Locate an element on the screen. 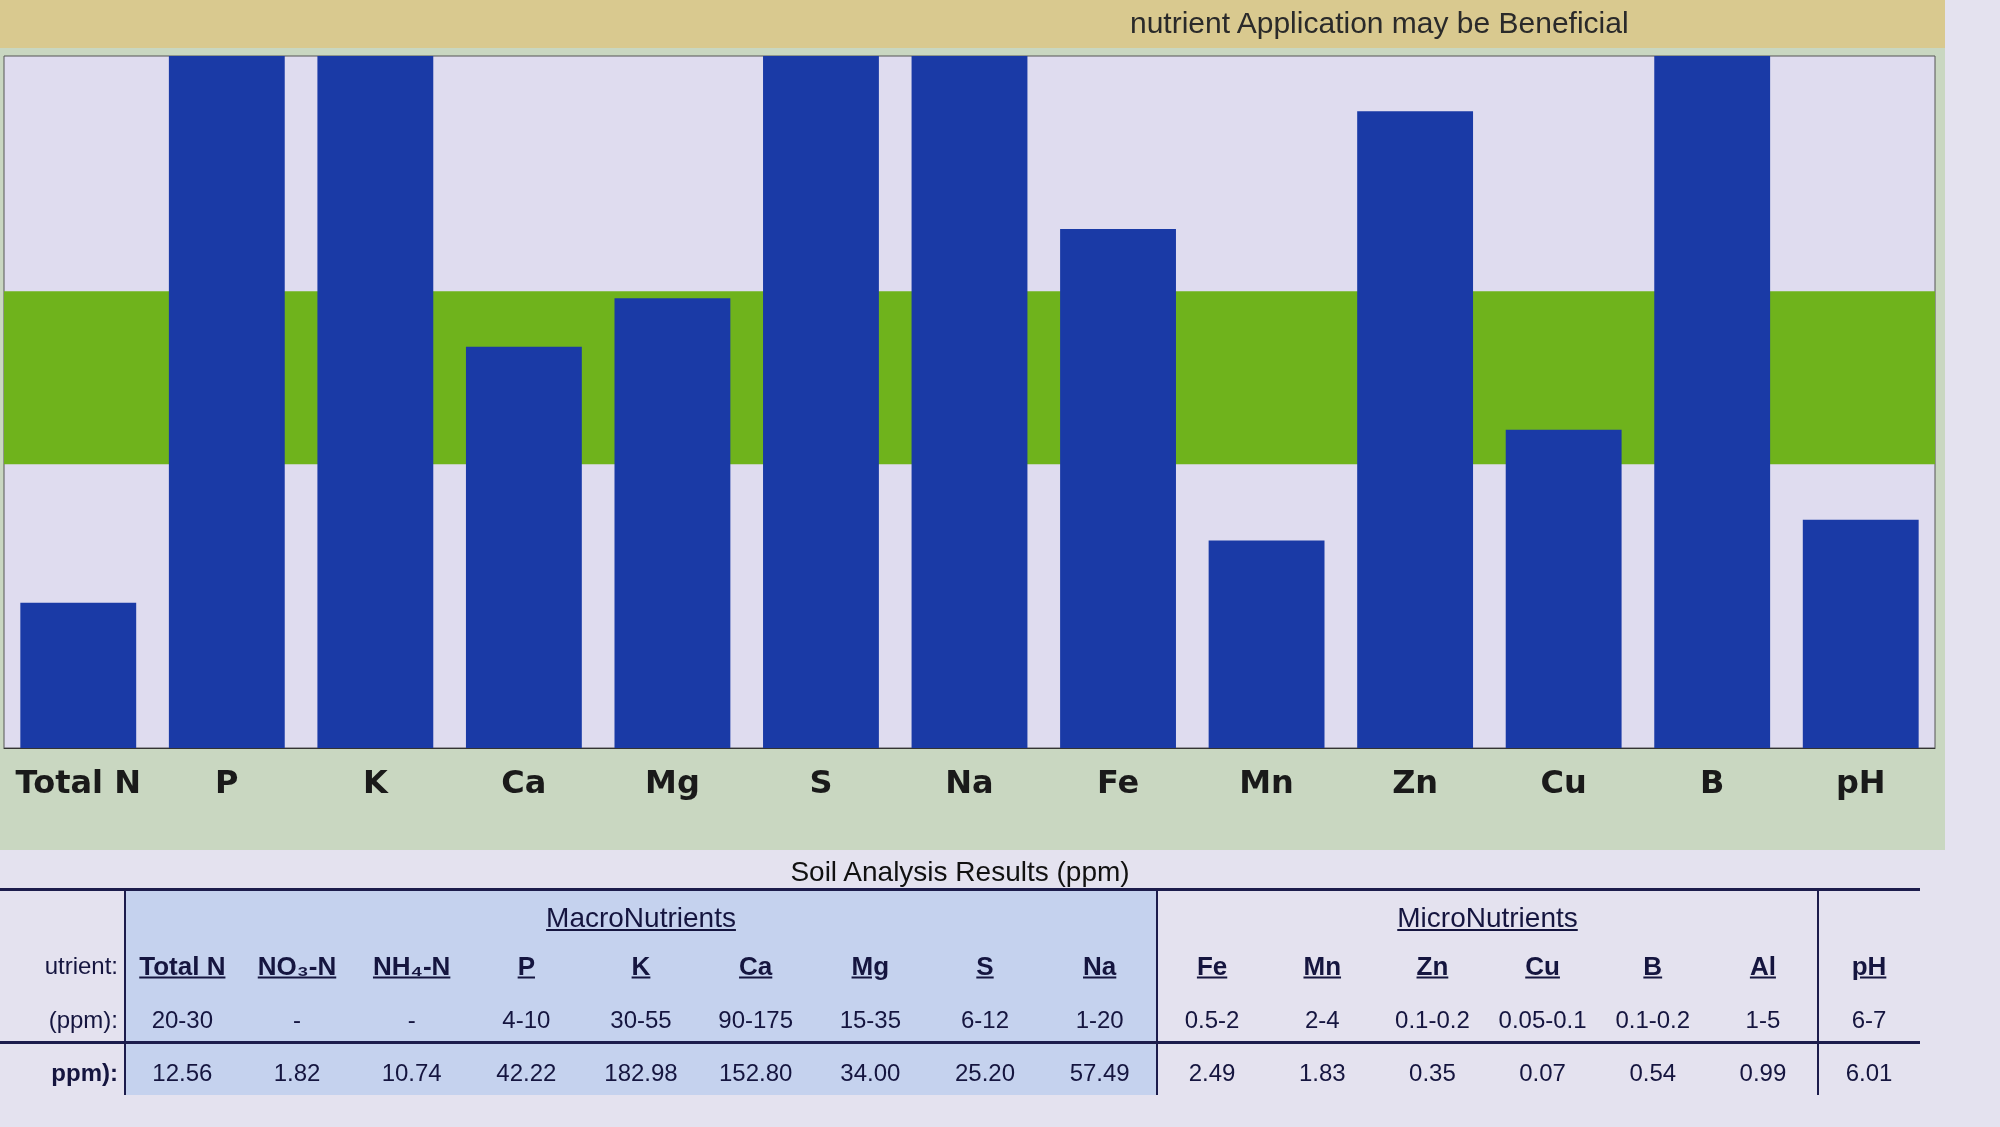 Image resolution: width=2000 pixels, height=1127 pixels. data-label: 1.83 is located at coordinates (1322, 1073).